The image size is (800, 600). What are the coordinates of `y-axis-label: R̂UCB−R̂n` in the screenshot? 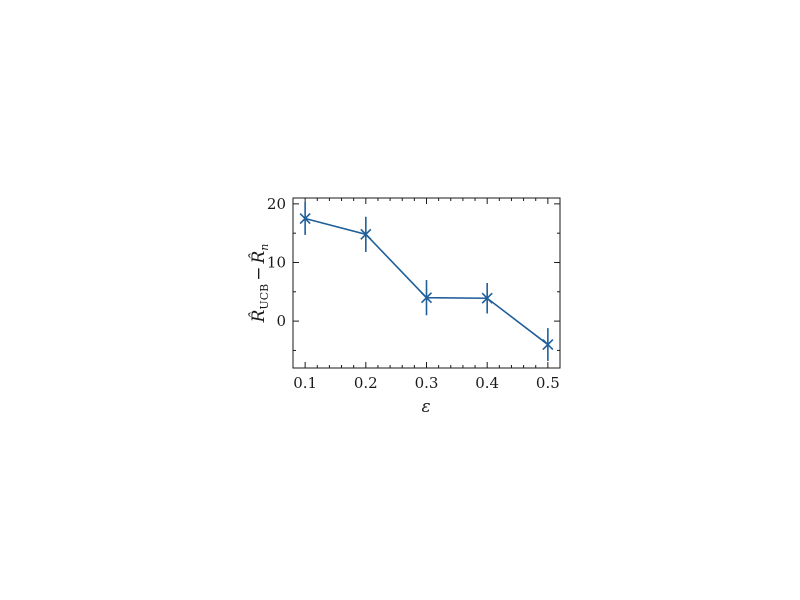 It's located at (260, 284).